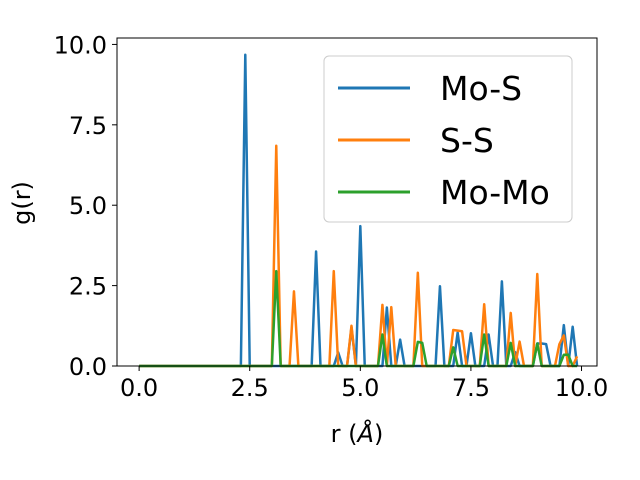 Image resolution: width=640 pixels, height=480 pixels. I want to click on y-axis: 0.0 2.5 5.0 7.5 10.0, so click(85, 206).